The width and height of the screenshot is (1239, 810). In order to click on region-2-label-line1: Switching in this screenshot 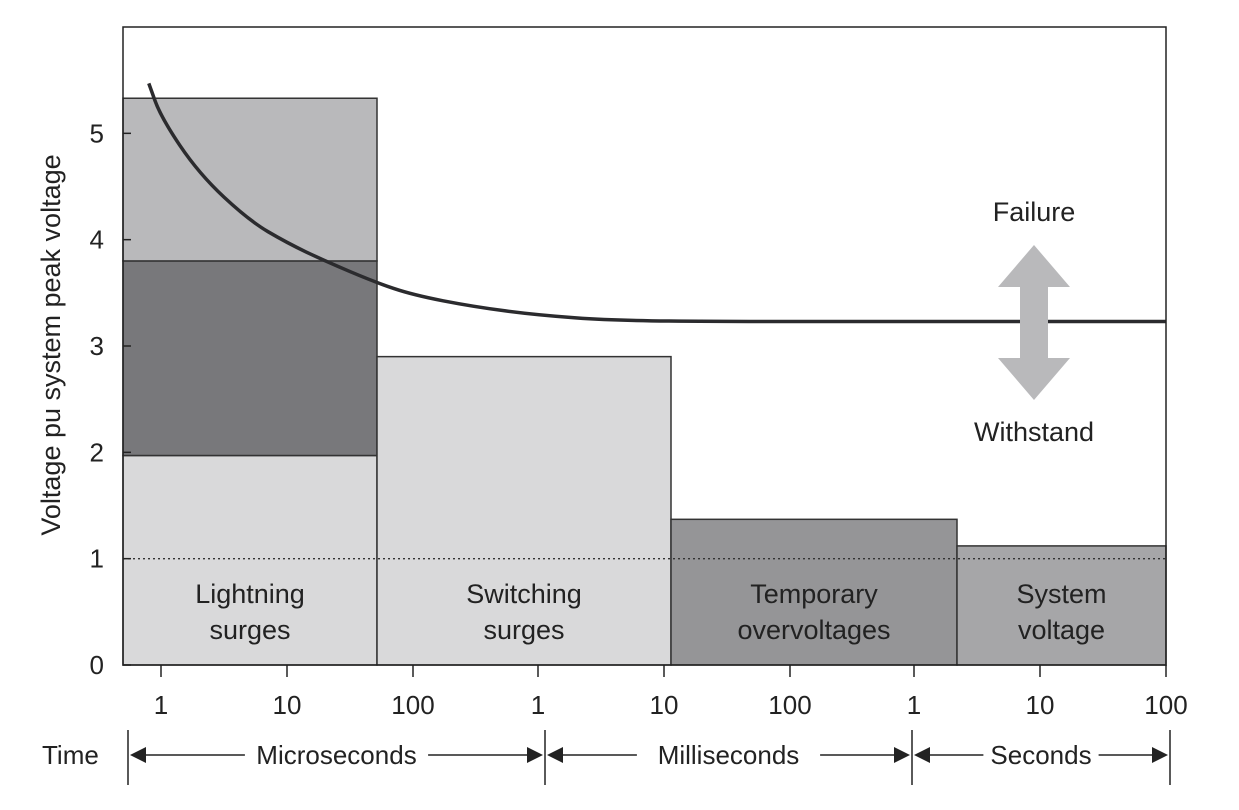, I will do `click(524, 594)`.